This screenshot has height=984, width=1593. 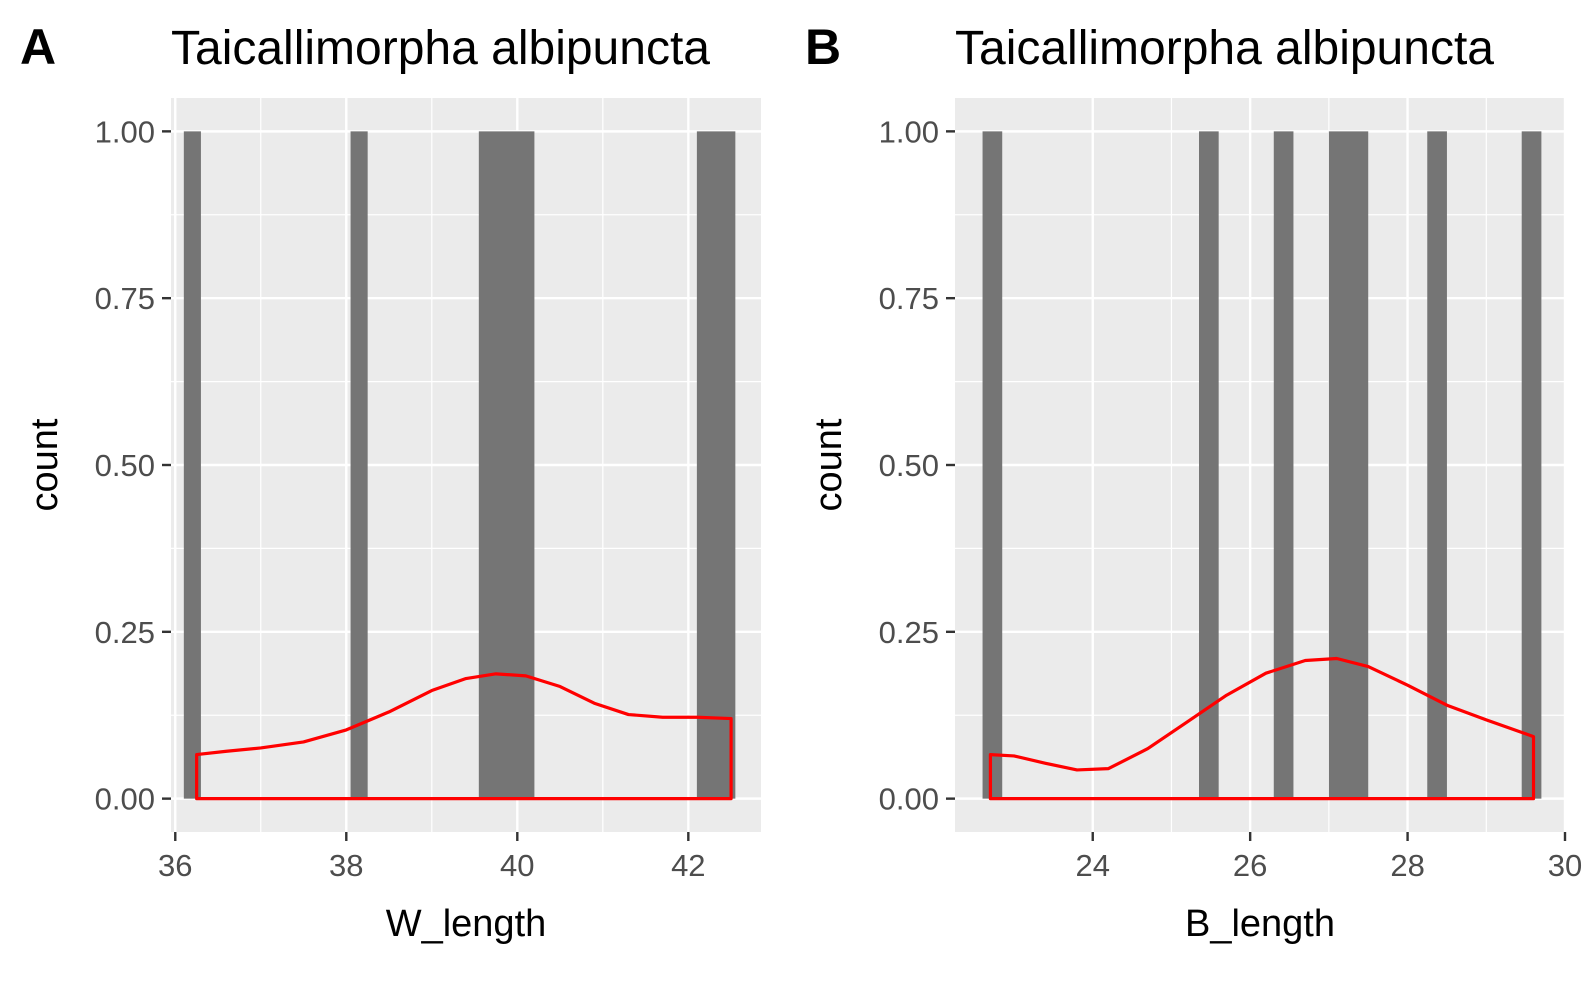 I want to click on x-tick-label: 42, so click(x=688, y=865).